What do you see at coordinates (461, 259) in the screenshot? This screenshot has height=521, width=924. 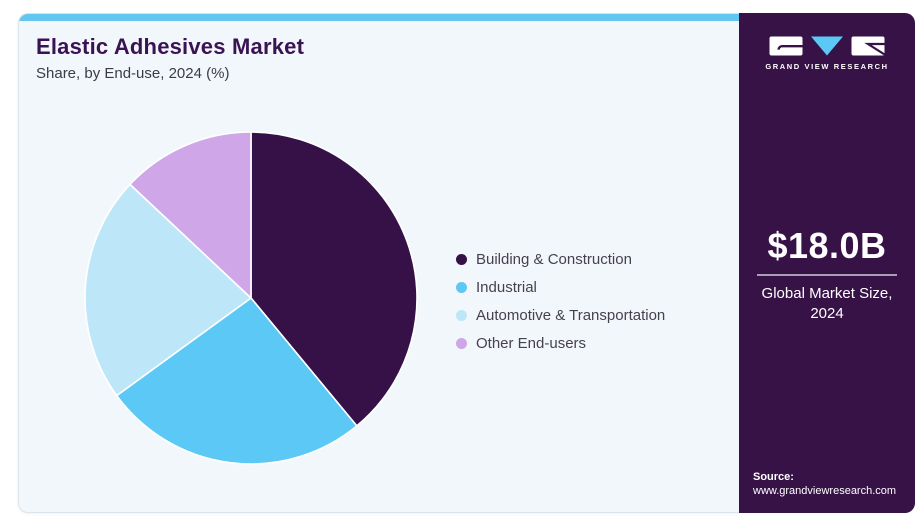 I see `legend-swatch-building-and-construction` at bounding box center [461, 259].